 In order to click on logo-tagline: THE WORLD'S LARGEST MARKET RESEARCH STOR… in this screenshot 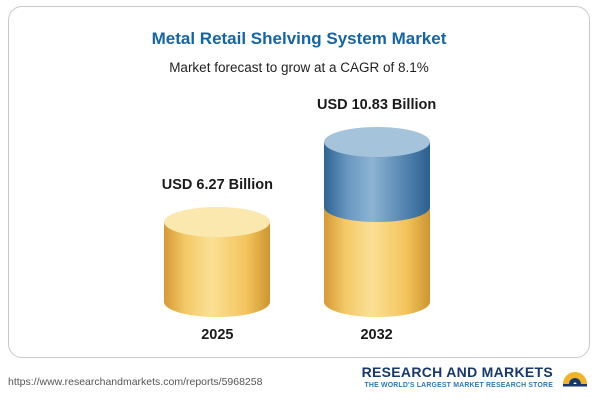, I will do `click(458, 385)`.